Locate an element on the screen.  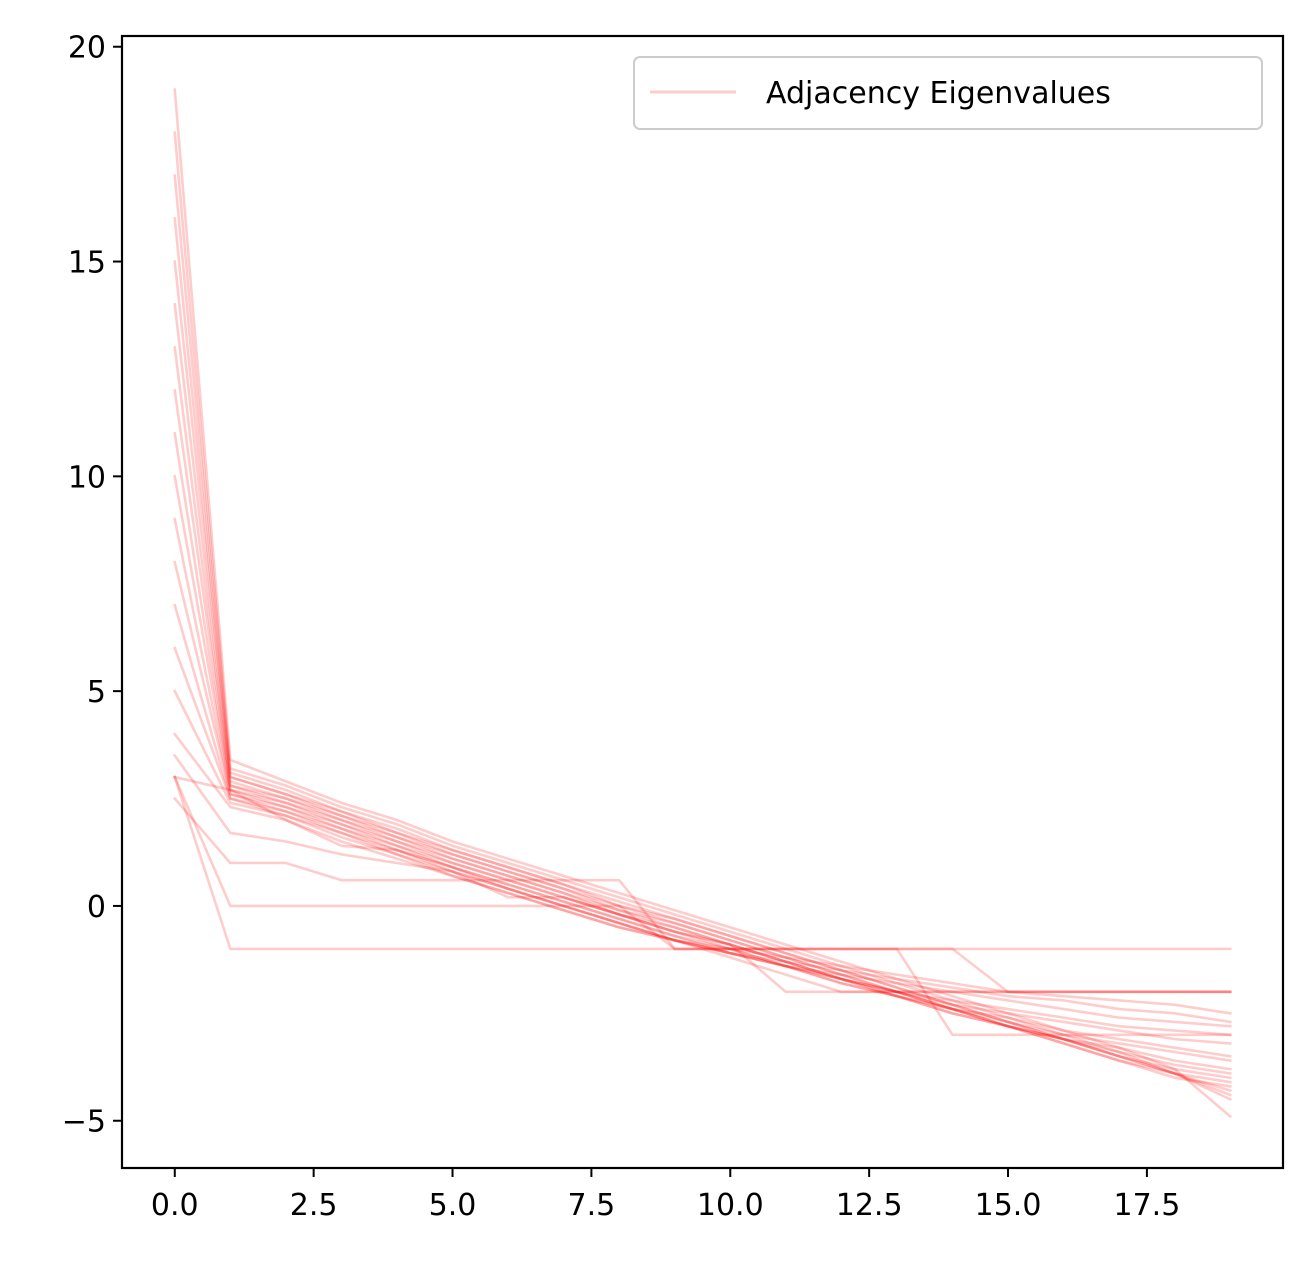
x-axis-ticks: 0.0 2.5 5.0 7.5 10.0 12.5 15.0 17.5 is located at coordinates (665, 1195).